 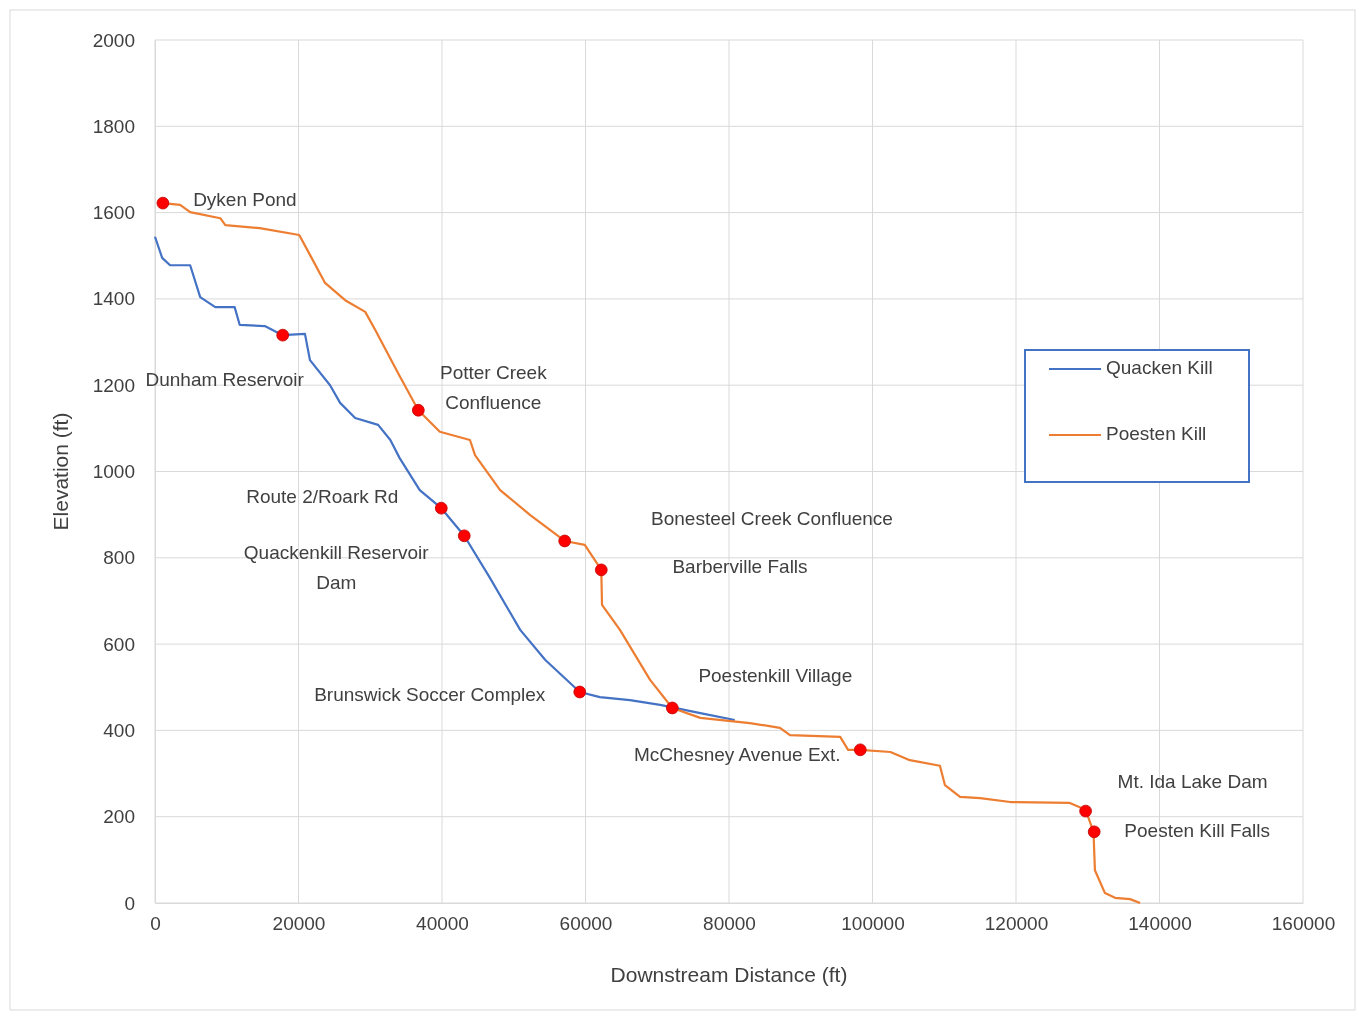 I want to click on y-tick-label: 1600, so click(x=113, y=213).